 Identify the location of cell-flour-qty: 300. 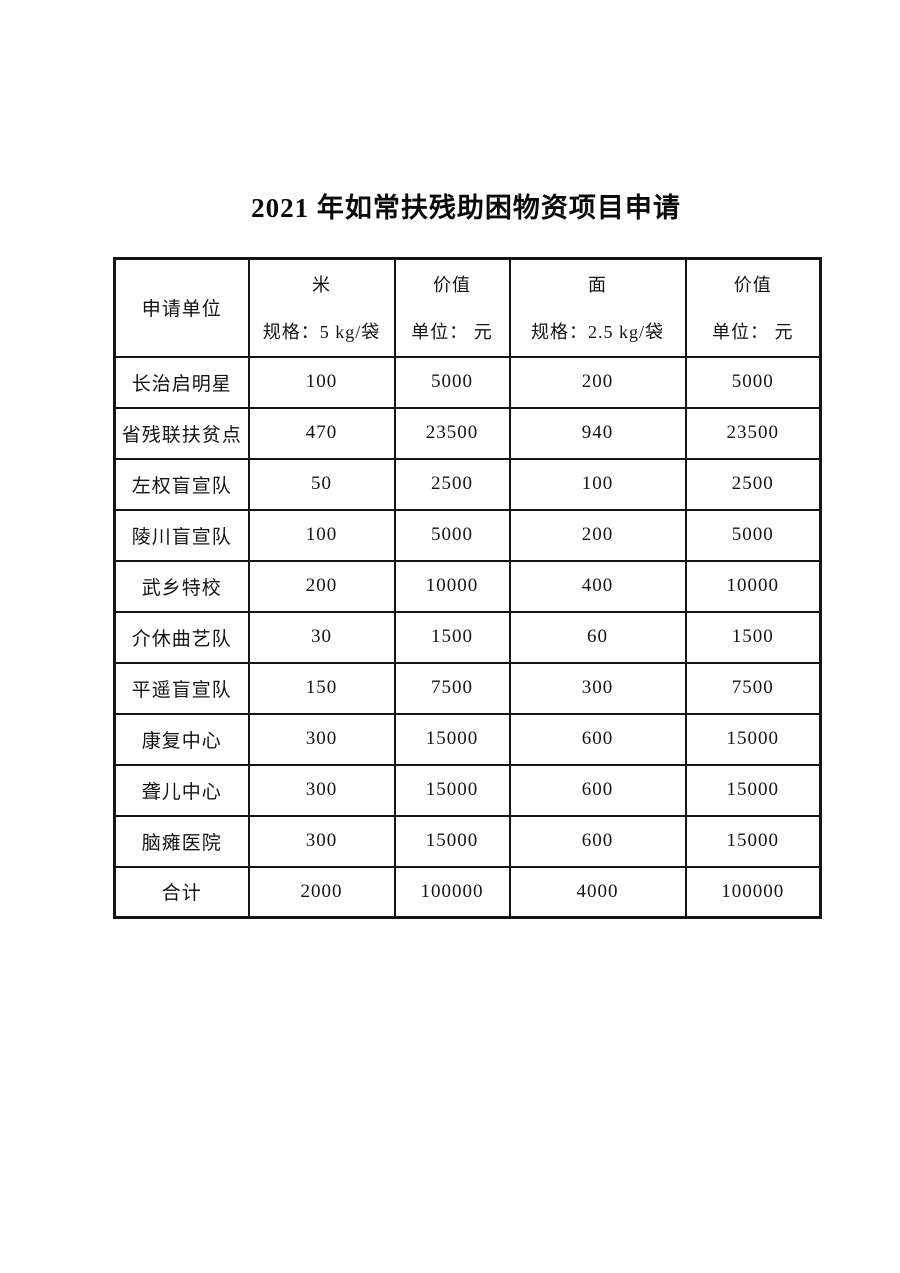
(597, 688).